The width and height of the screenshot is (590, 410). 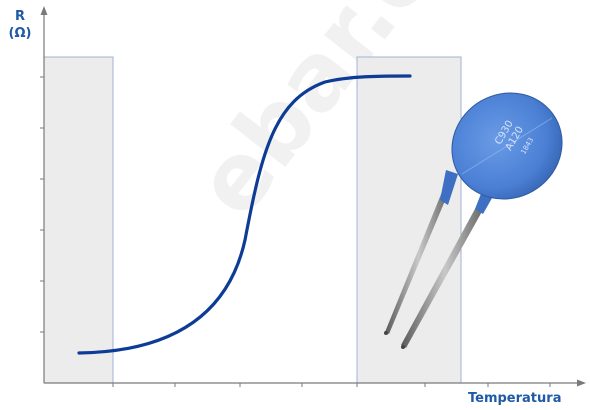 What do you see at coordinates (20, 33) in the screenshot?
I see `y-axis-label-unit: (Ω)` at bounding box center [20, 33].